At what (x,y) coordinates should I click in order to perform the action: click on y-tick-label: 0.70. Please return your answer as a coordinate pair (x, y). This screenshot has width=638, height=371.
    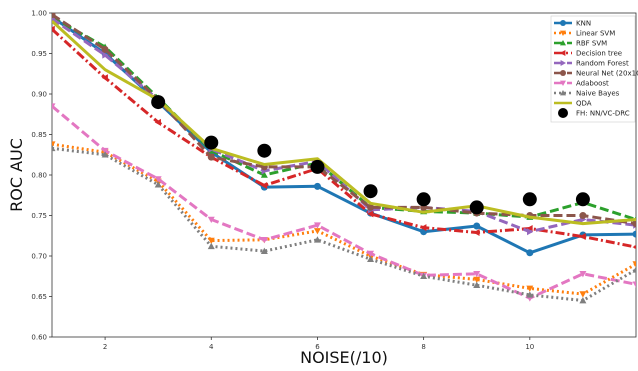
    Looking at the image, I should click on (39, 257).